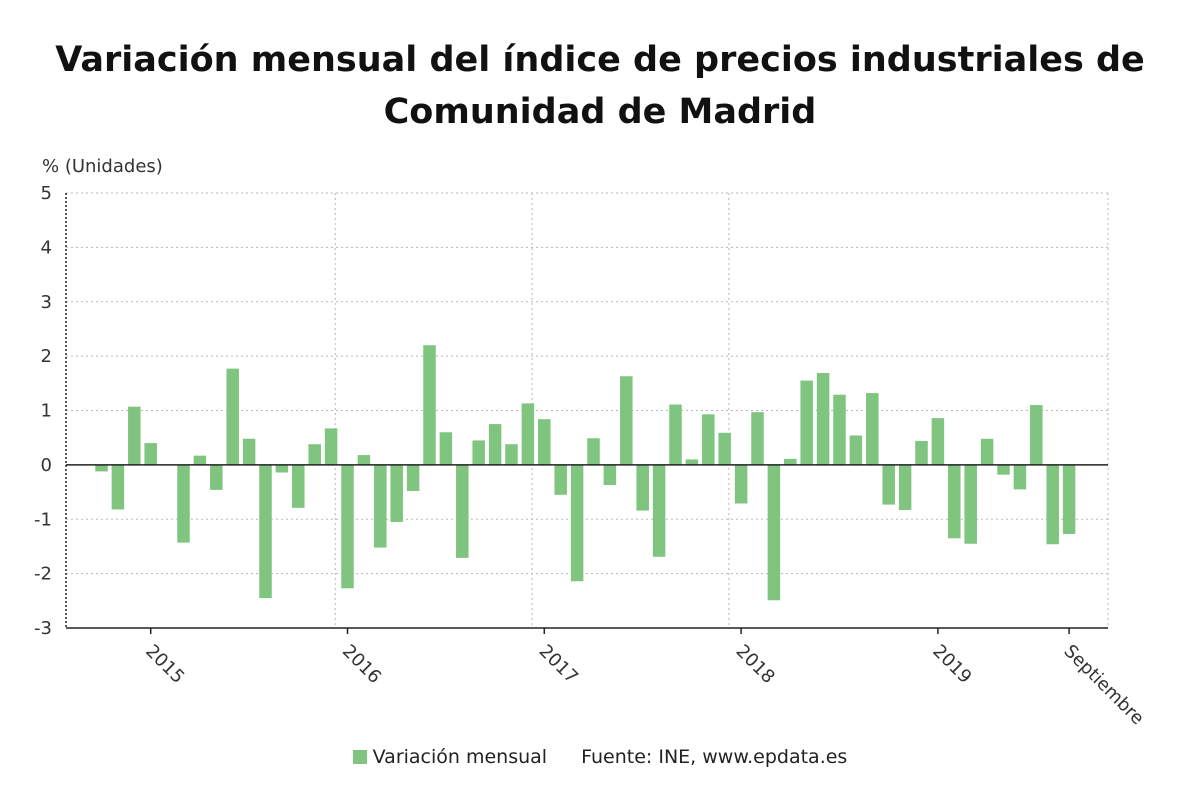 The image size is (1200, 808). What do you see at coordinates (43, 628) in the screenshot?
I see `y-tick-label: -3` at bounding box center [43, 628].